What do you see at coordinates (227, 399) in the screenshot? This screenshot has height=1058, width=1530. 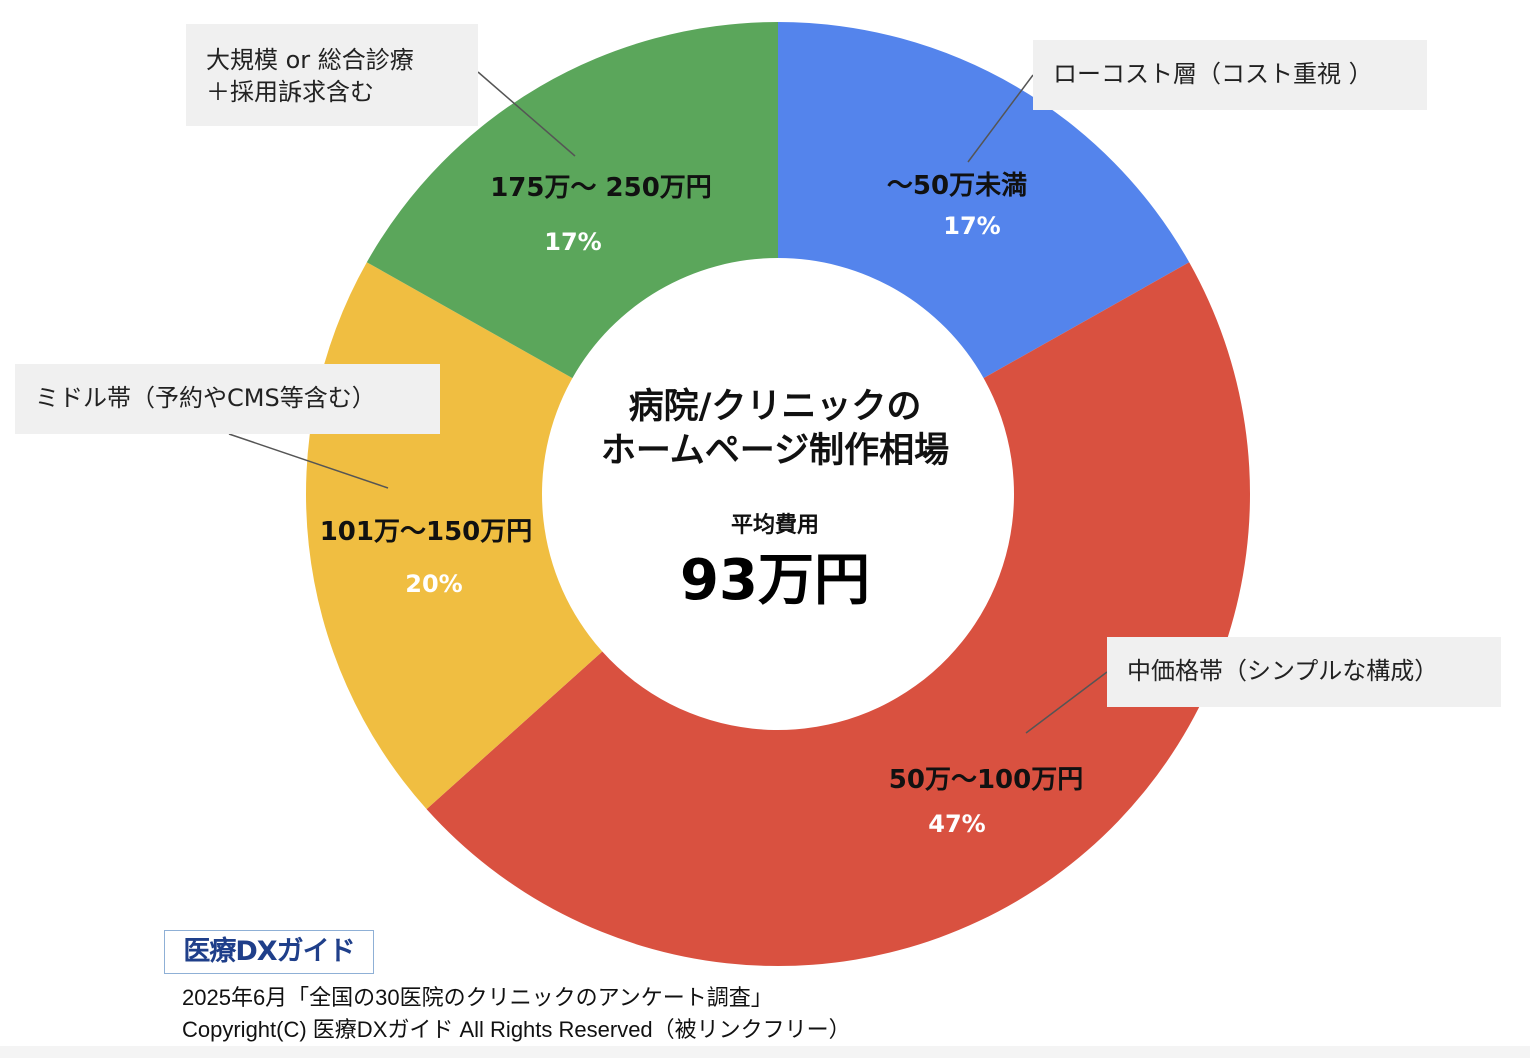 I see `callout-middle-band: ミドル帯（予約やCMS等含む）` at bounding box center [227, 399].